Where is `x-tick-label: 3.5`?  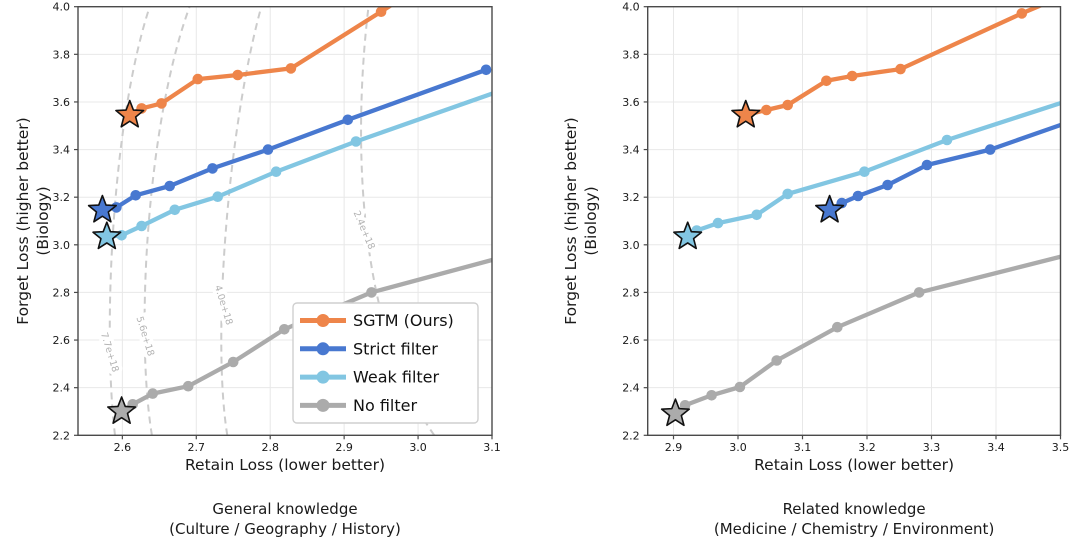 x-tick-label: 3.5 is located at coordinates (1061, 447).